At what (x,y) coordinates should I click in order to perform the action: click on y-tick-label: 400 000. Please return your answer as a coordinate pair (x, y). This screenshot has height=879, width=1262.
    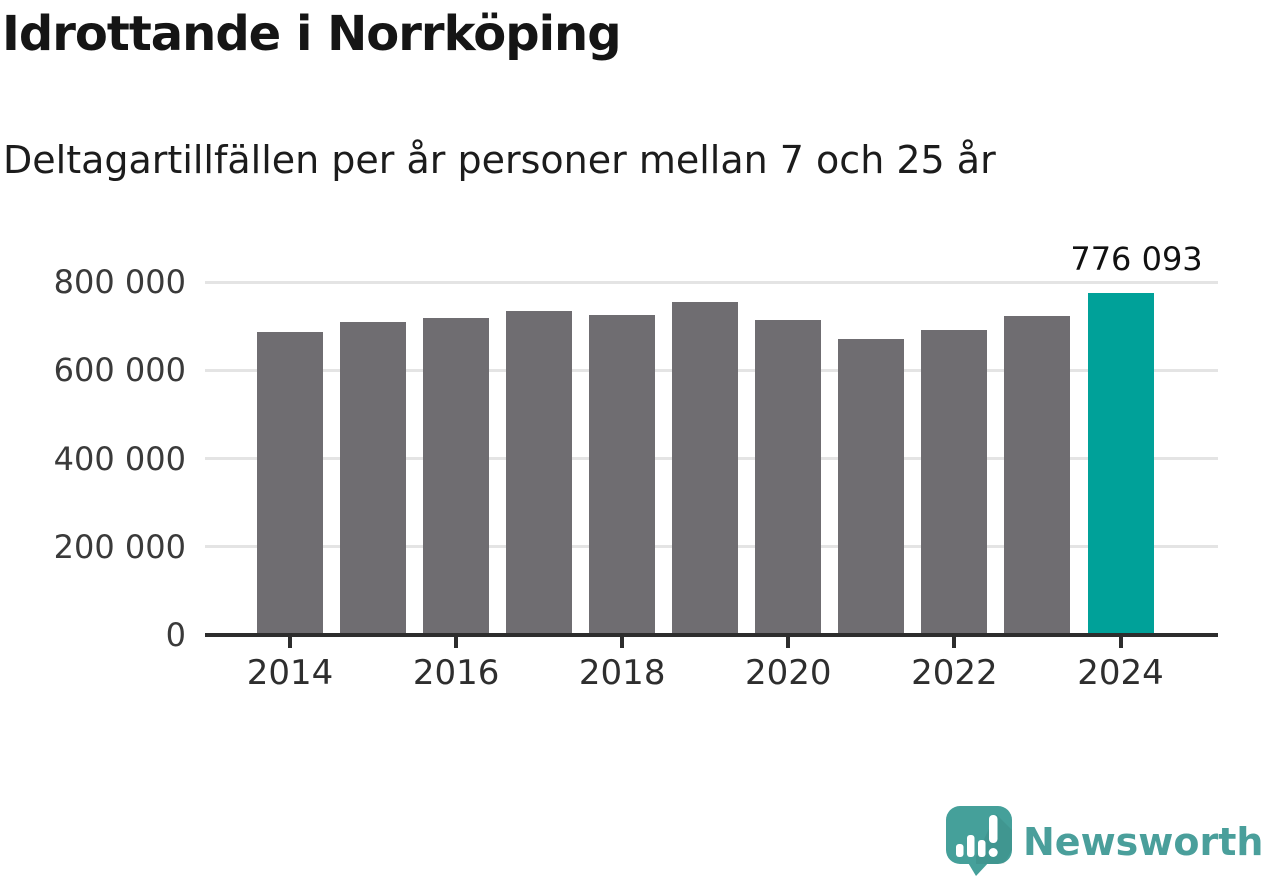
    Looking at the image, I should click on (119, 458).